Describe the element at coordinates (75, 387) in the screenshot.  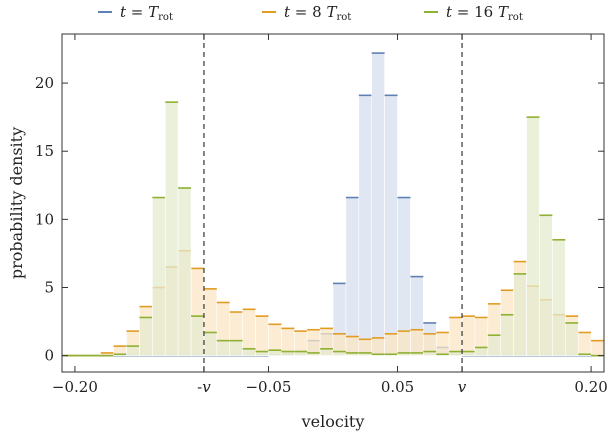
I see `x-tick-label: −0.20` at that location.